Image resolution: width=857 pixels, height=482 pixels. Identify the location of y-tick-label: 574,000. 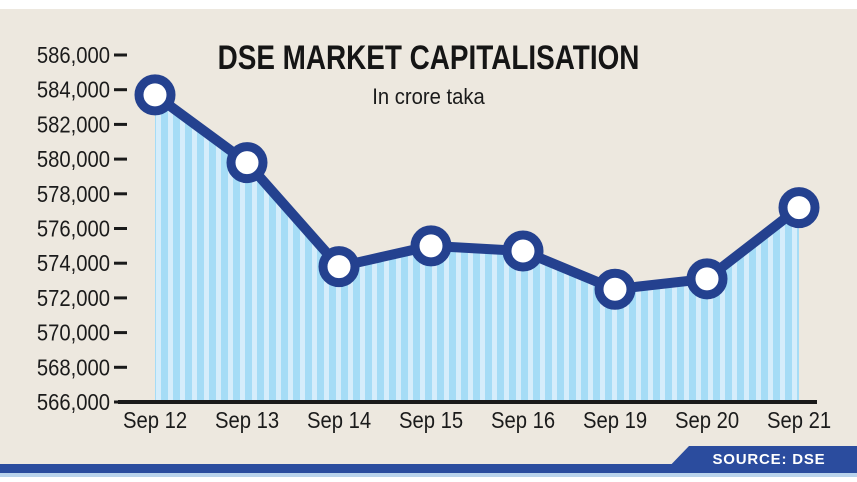
(73, 263).